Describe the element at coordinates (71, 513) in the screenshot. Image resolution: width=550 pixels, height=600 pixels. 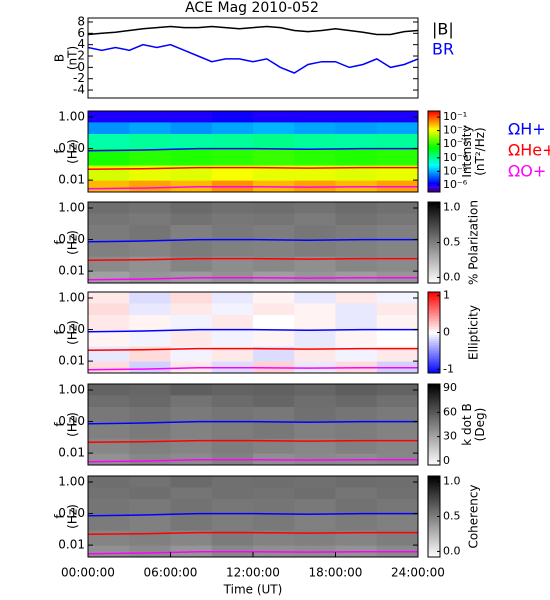
I see `y-tick-label: 0.10` at that location.